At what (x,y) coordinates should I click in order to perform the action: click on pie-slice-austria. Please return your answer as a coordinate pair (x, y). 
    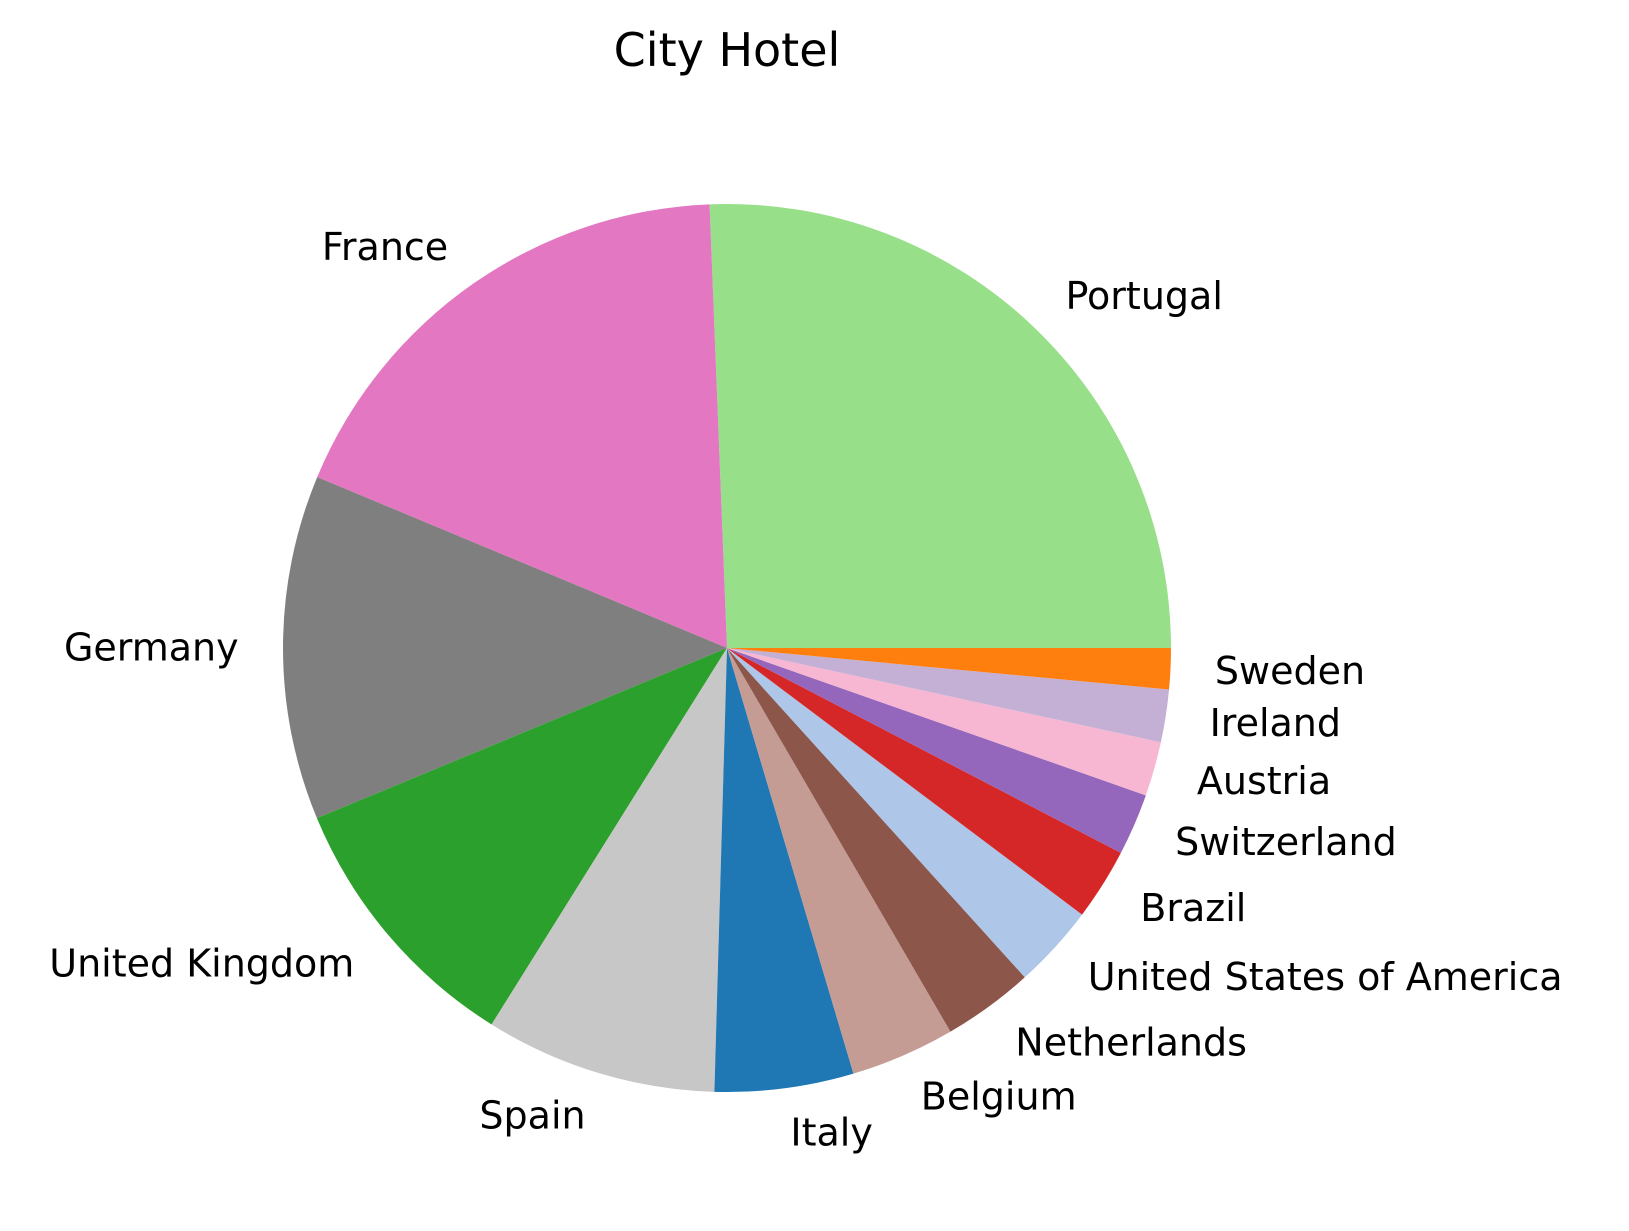
    Looking at the image, I should click on (944, 722).